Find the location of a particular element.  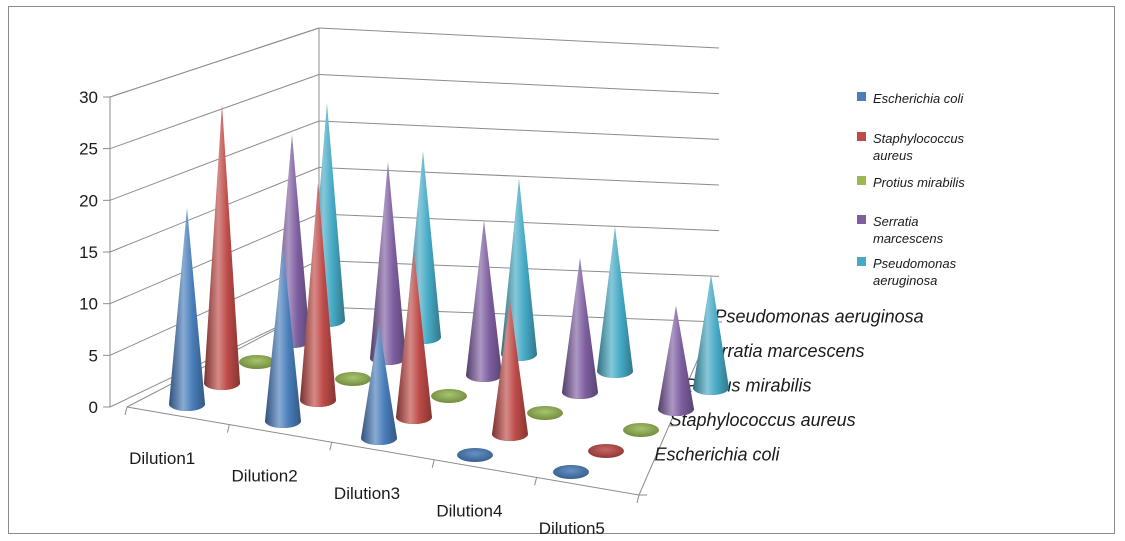

cone-serratia-marcescens-dilution2-body is located at coordinates (388, 263).